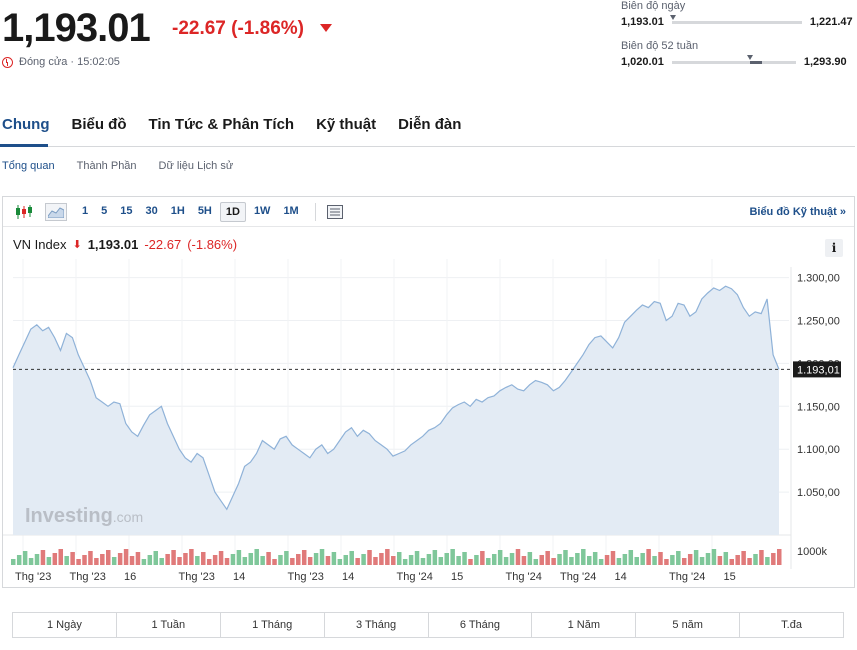 The width and height of the screenshot is (857, 650). I want to click on subtab-components: Thành Phần, so click(106, 166).